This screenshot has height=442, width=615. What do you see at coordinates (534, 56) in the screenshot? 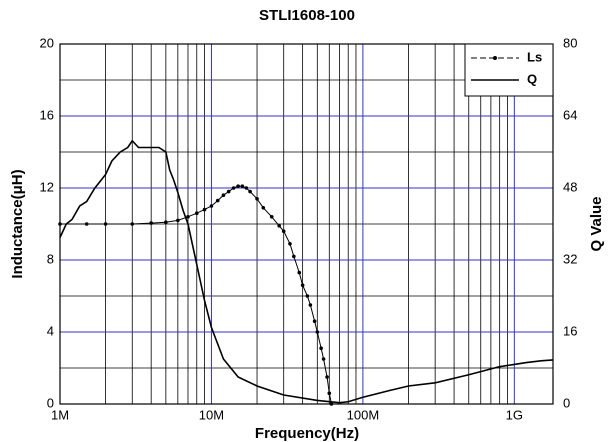
I see `legend-label: Ls` at bounding box center [534, 56].